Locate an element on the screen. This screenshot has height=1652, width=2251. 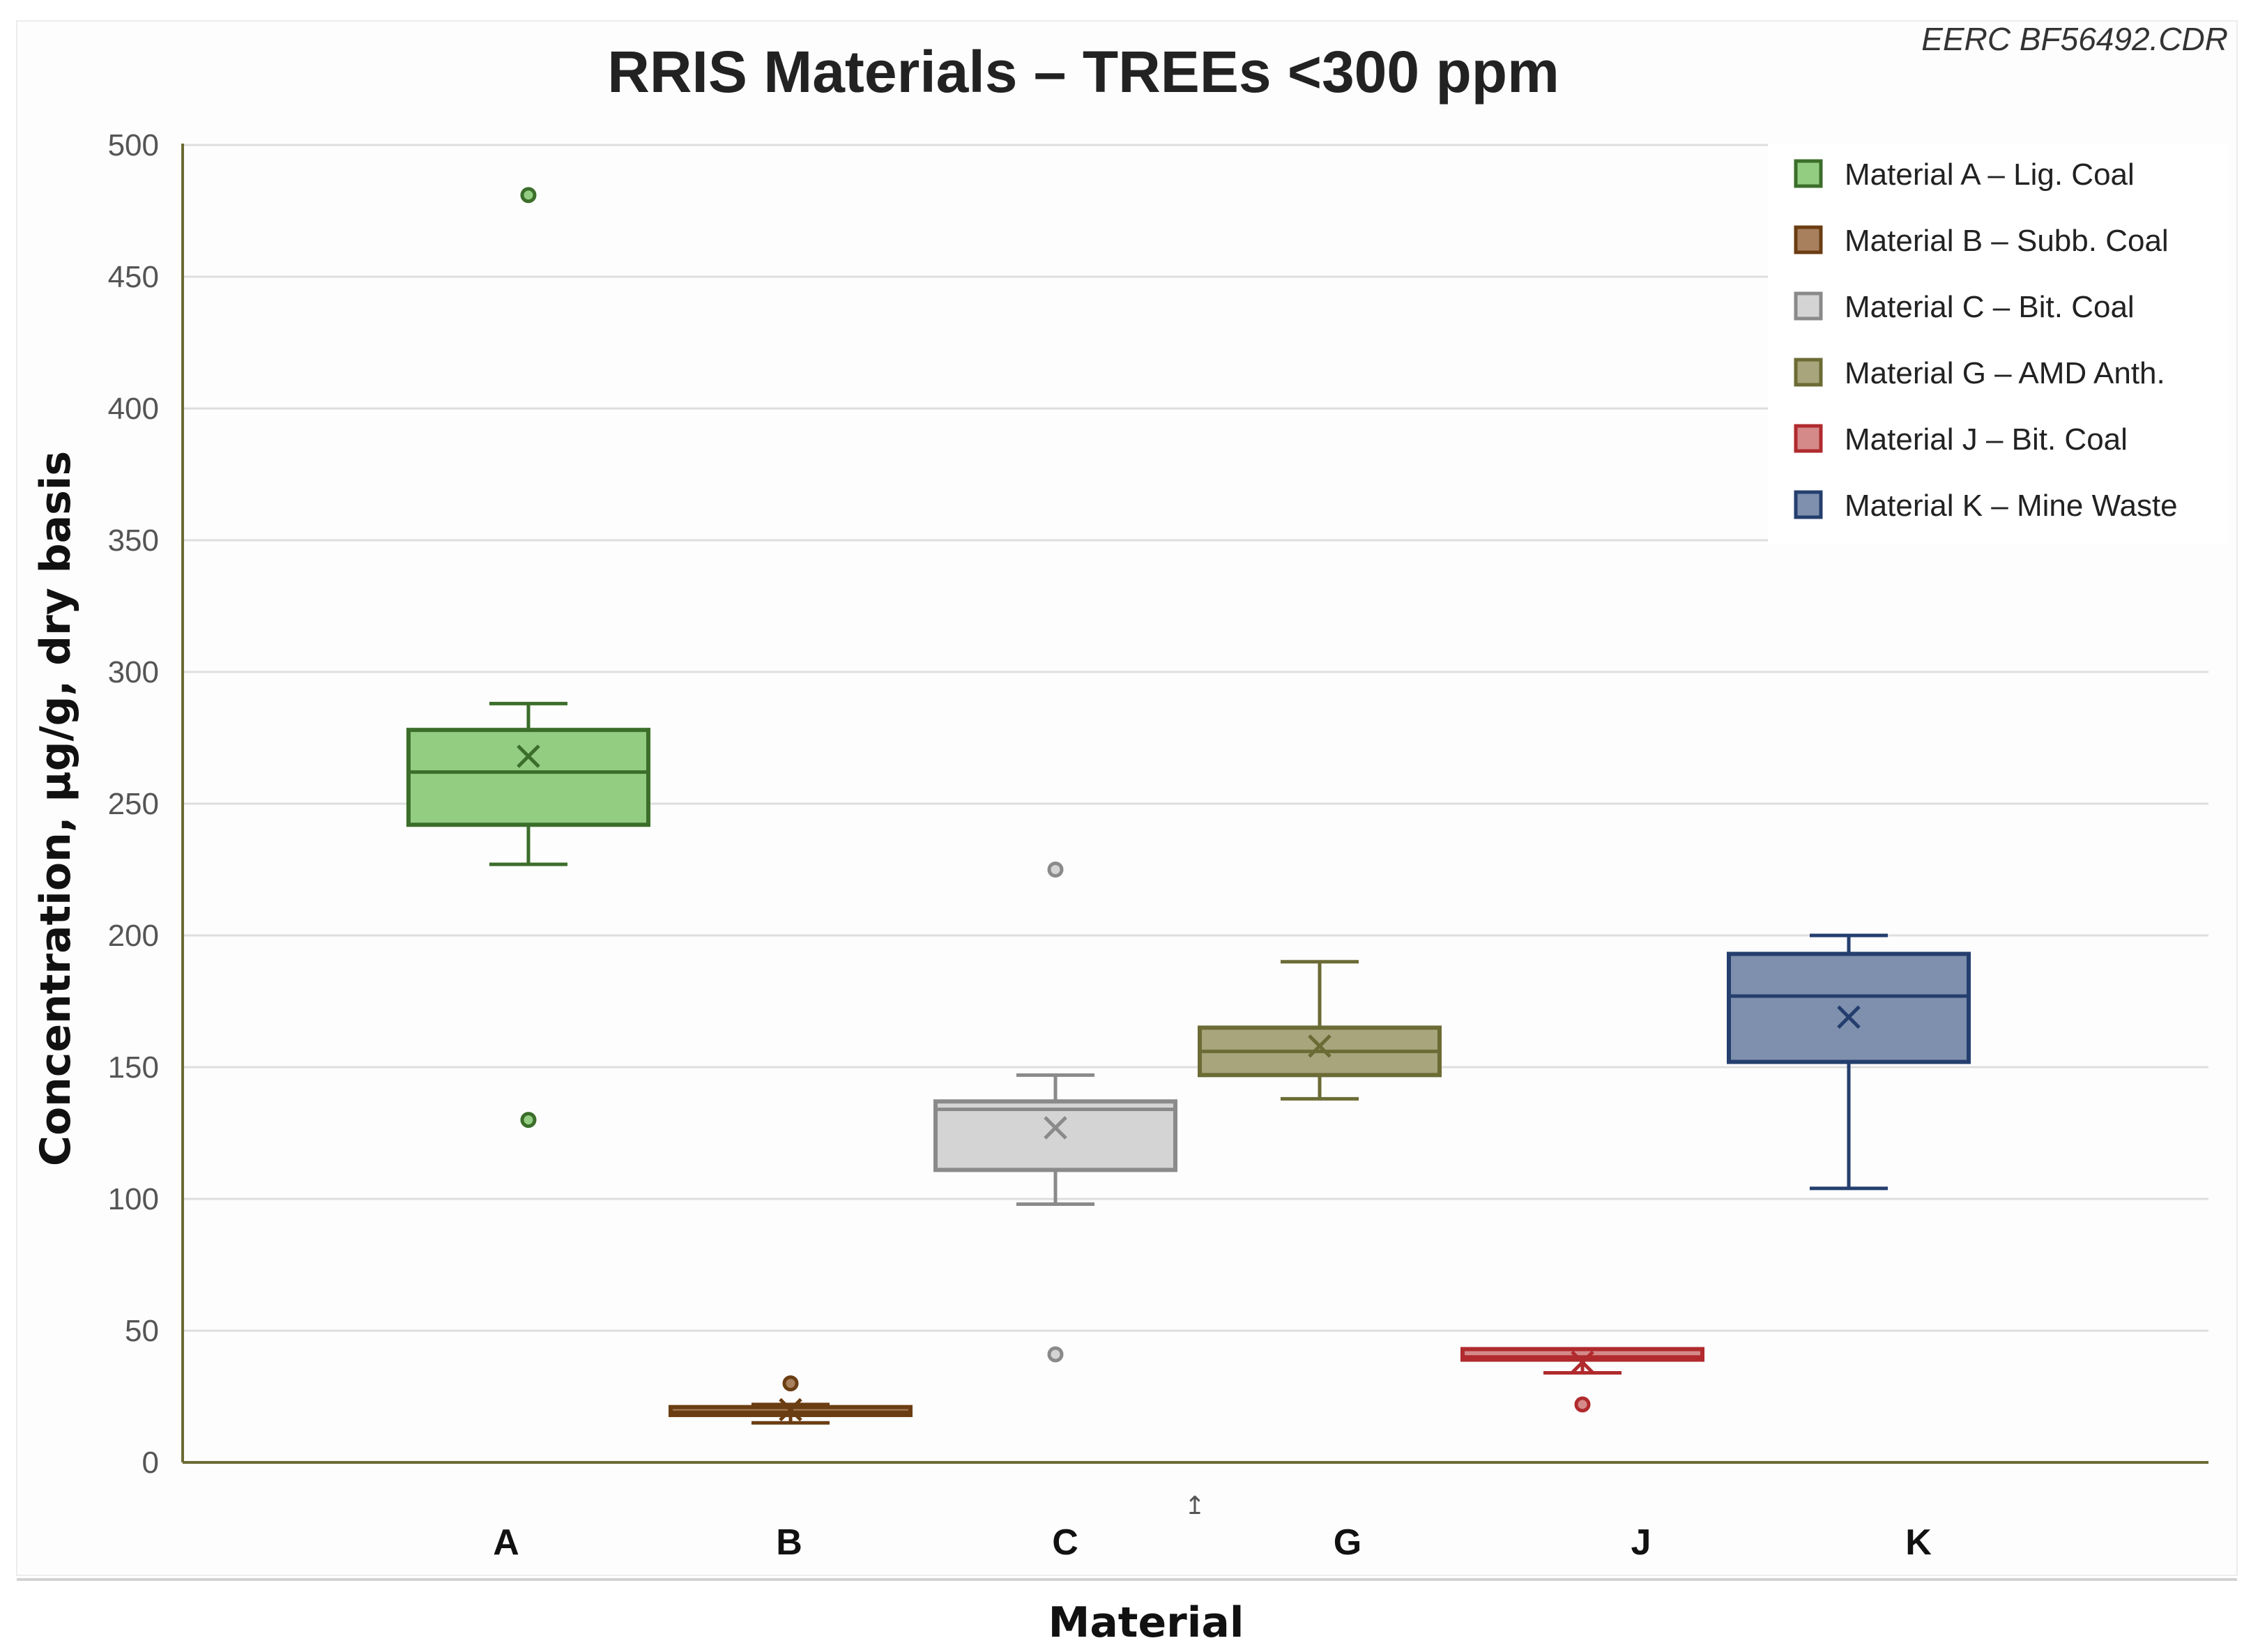
x-tick-label: A is located at coordinates (506, 1542).